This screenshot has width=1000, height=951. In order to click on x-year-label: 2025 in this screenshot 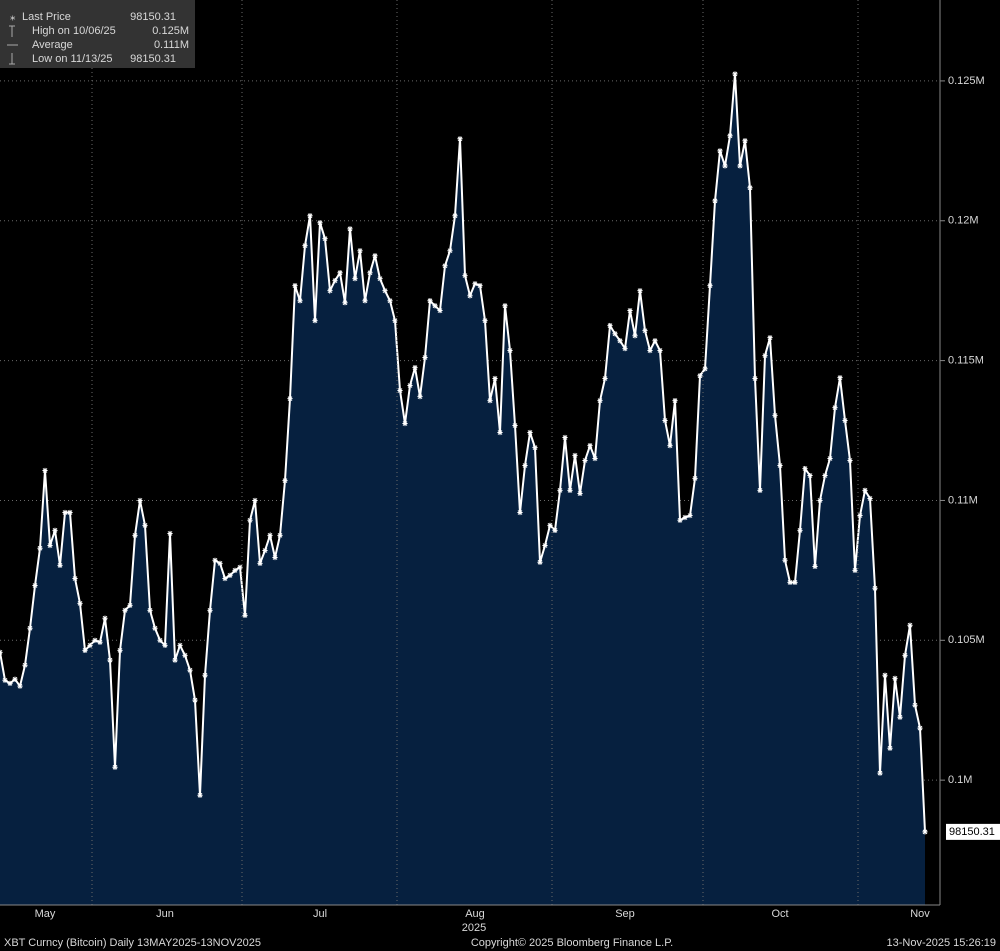, I will do `click(474, 928)`.